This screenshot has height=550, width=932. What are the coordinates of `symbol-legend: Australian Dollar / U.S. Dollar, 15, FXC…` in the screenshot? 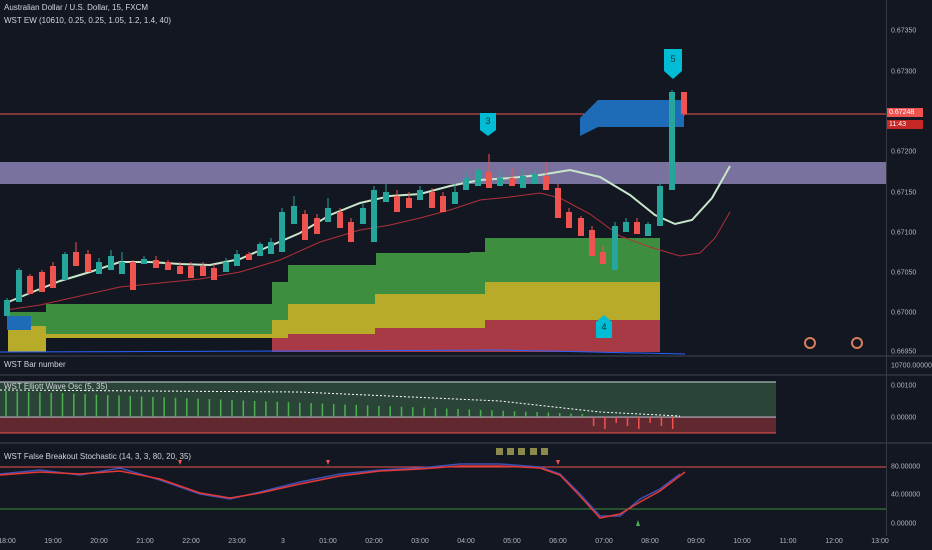 It's located at (76, 7).